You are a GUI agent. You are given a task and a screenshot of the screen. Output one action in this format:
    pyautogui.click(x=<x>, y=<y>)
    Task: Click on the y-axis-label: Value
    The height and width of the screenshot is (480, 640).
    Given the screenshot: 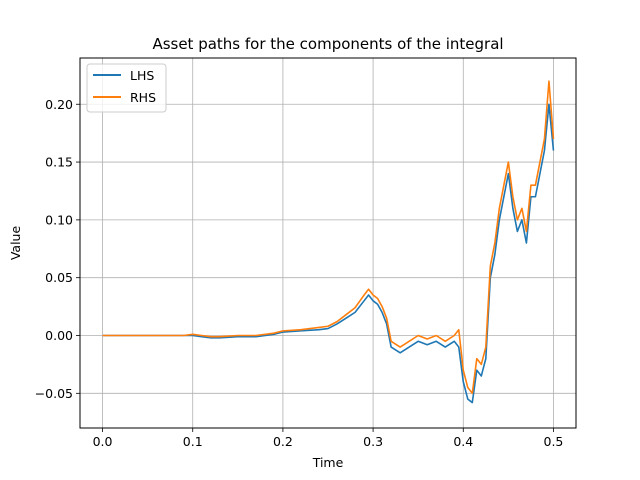 What is the action you would take?
    pyautogui.click(x=15, y=243)
    